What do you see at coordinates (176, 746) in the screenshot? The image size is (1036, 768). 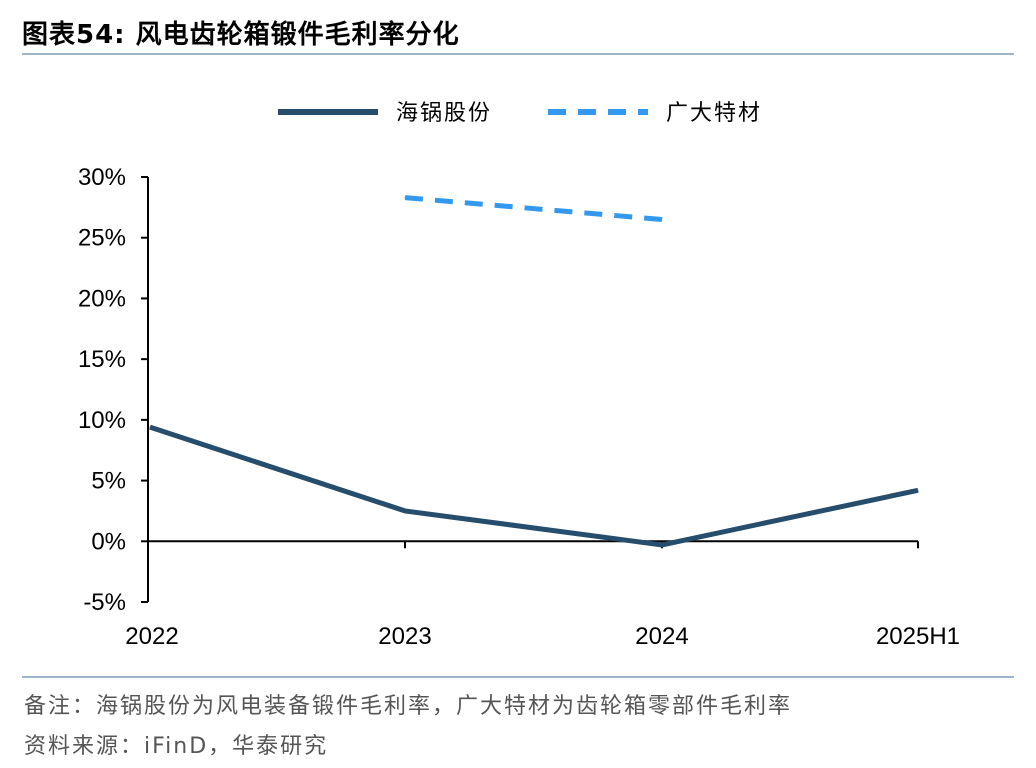 I see `footer-source: 资料来源：iFinD，华泰研究` at bounding box center [176, 746].